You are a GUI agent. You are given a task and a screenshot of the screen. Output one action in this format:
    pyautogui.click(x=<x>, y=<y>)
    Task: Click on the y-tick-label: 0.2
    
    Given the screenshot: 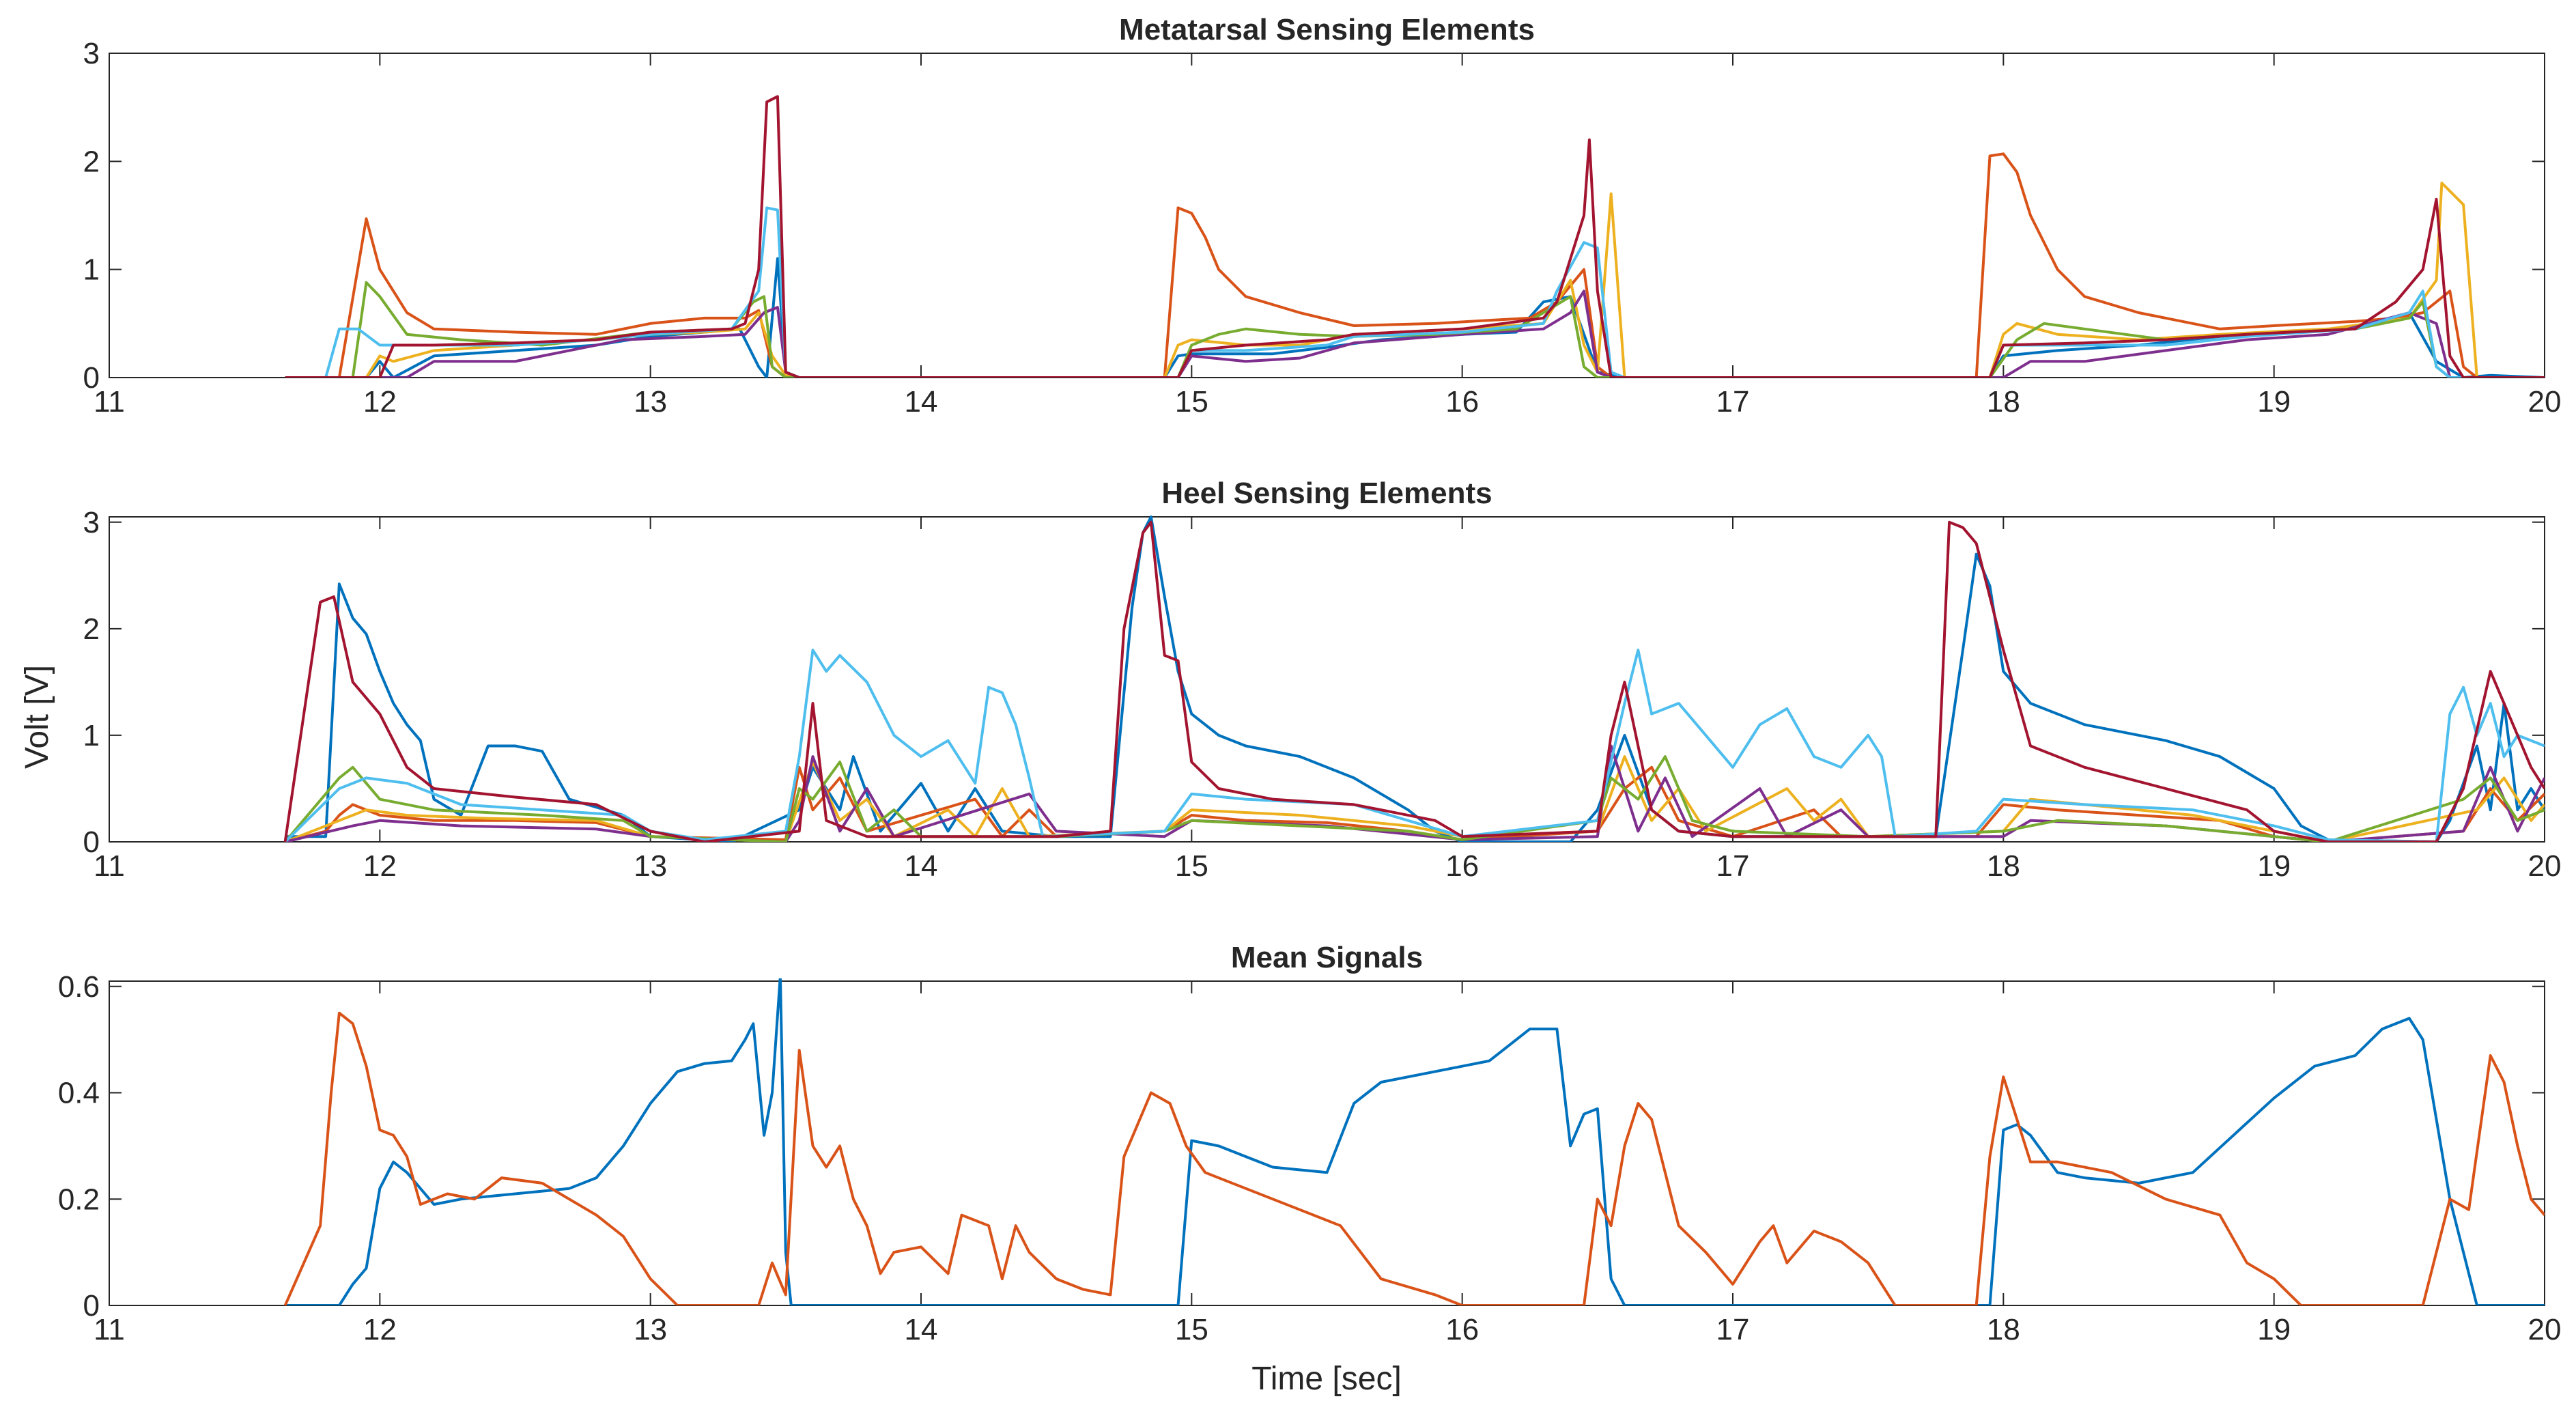 What is the action you would take?
    pyautogui.click(x=79, y=1199)
    